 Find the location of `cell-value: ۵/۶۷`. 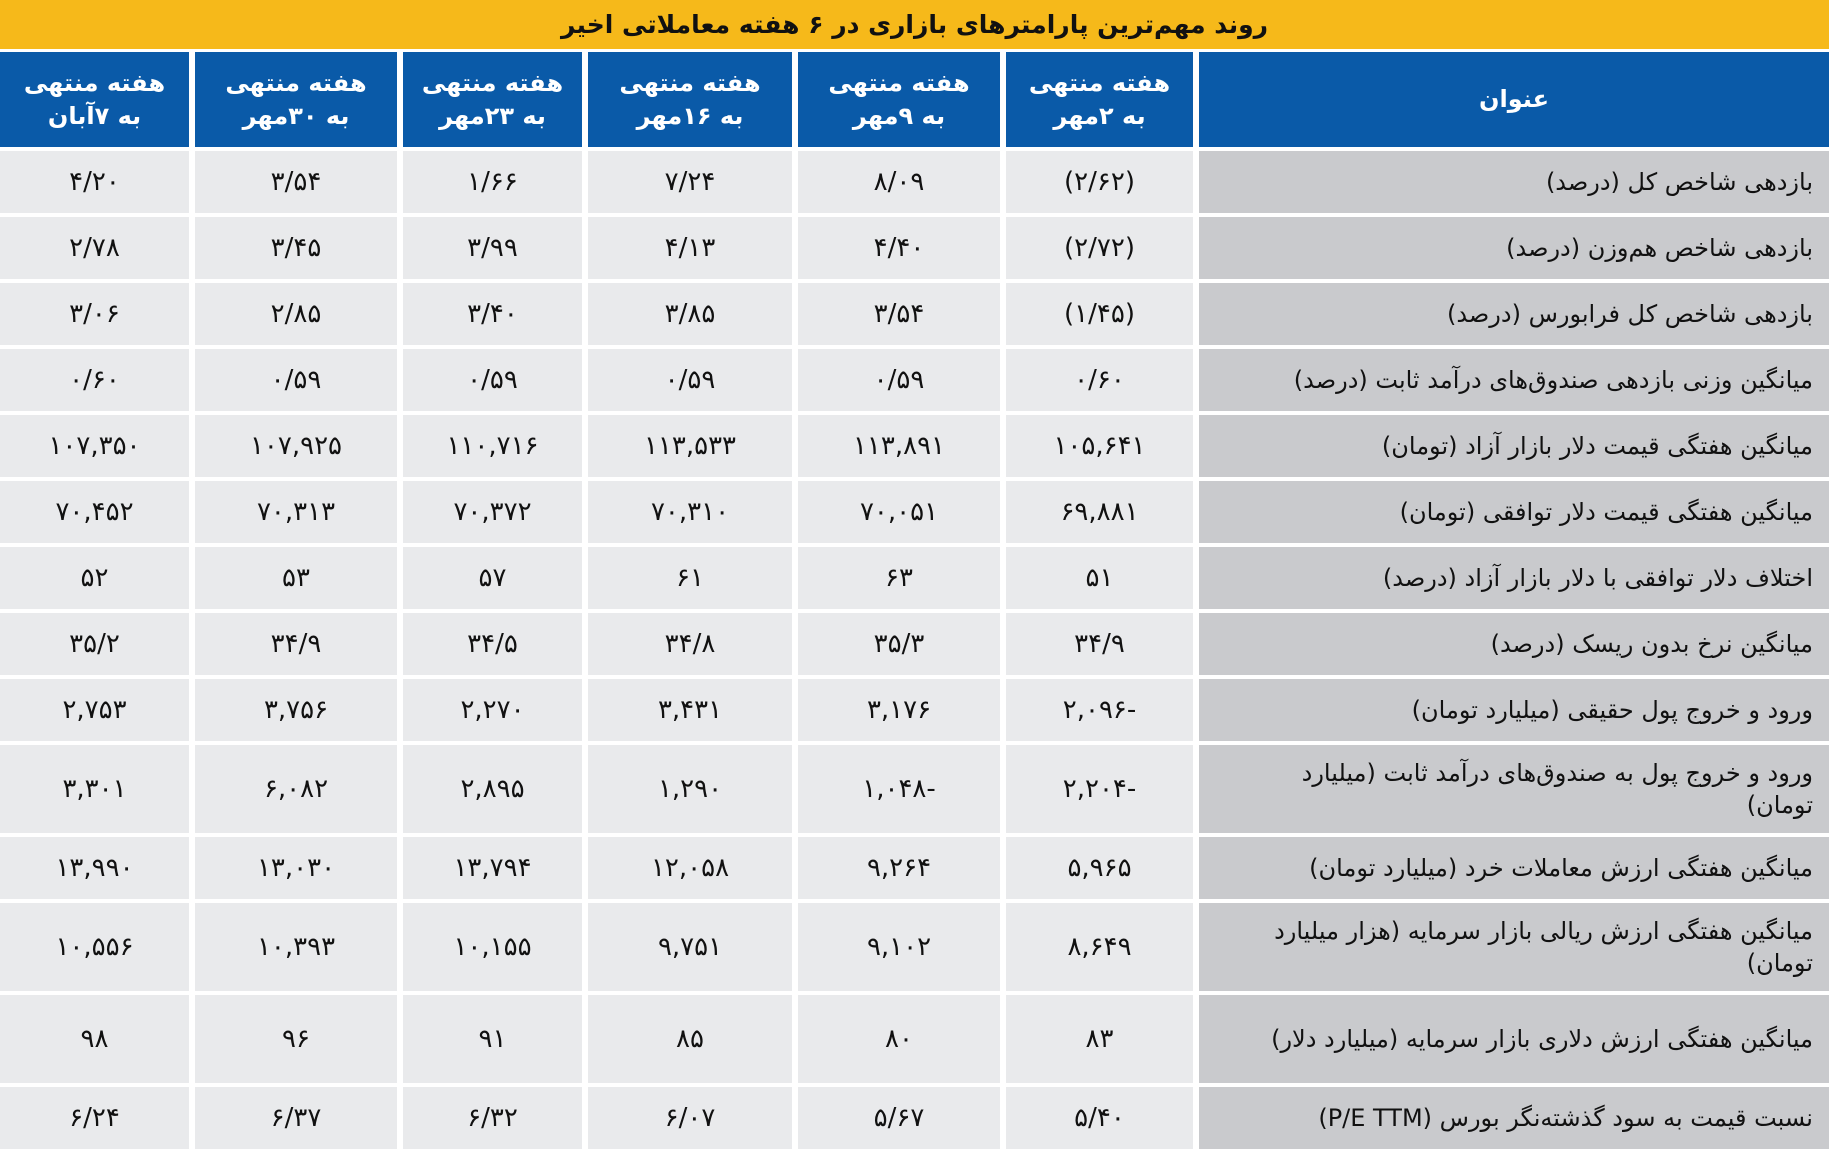

cell-value: ۵/۶۷ is located at coordinates (899, 1118).